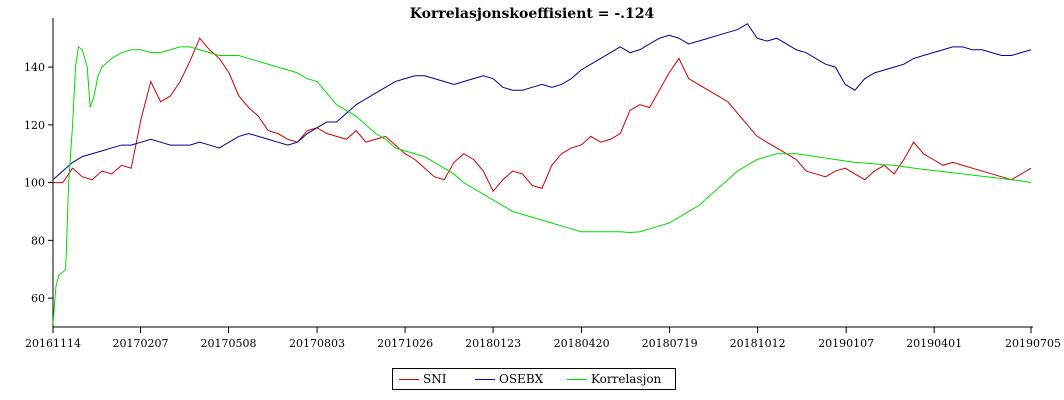 This screenshot has width=1064, height=400. What do you see at coordinates (521, 379) in the screenshot?
I see `legend-label-osebx: OSEBX` at bounding box center [521, 379].